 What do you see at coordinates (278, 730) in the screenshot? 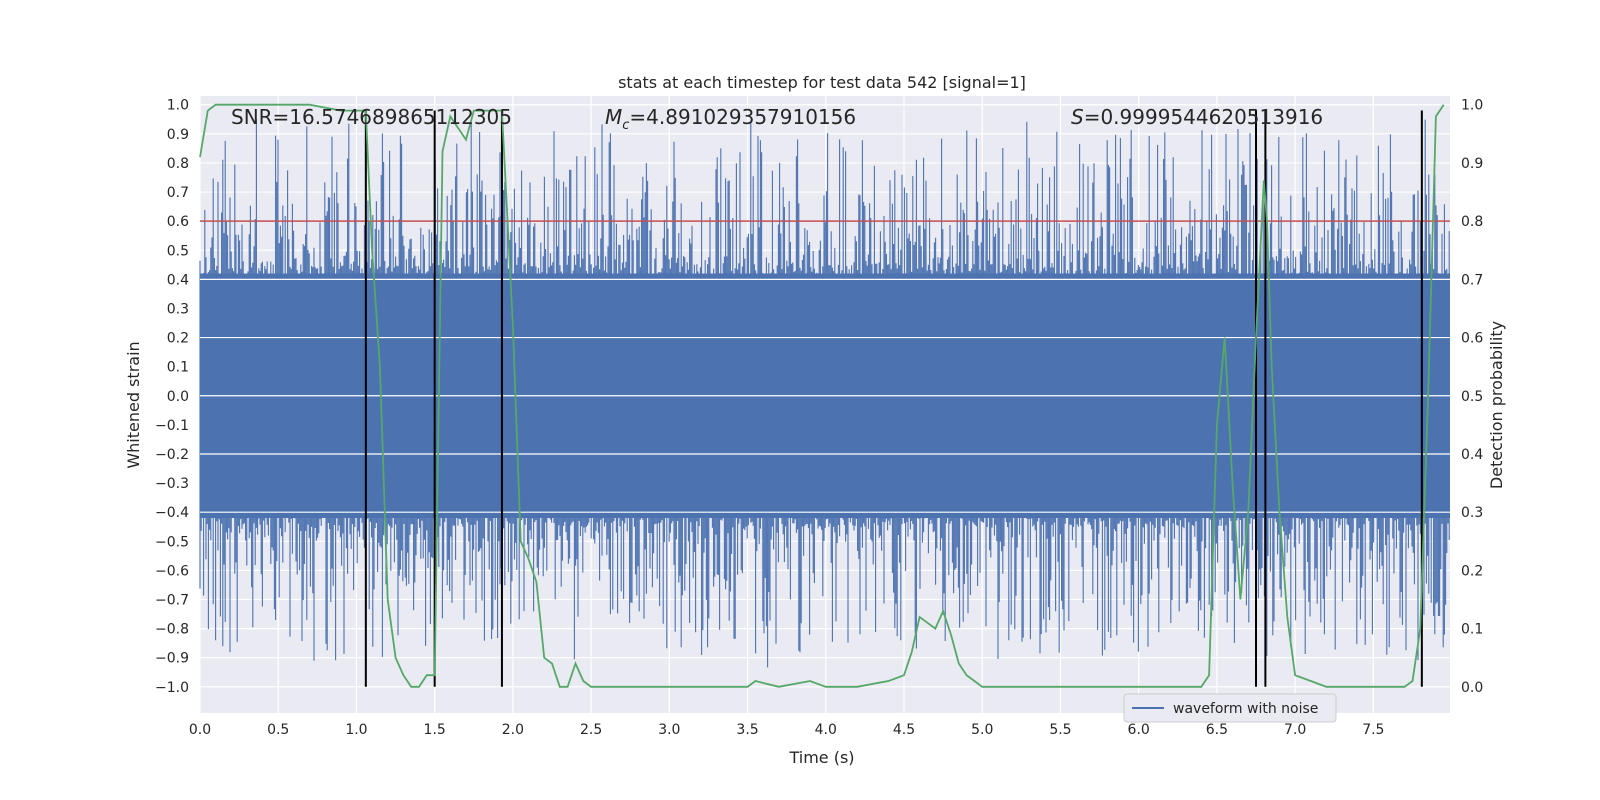
I see `x-tick-label: 0.5` at bounding box center [278, 730].